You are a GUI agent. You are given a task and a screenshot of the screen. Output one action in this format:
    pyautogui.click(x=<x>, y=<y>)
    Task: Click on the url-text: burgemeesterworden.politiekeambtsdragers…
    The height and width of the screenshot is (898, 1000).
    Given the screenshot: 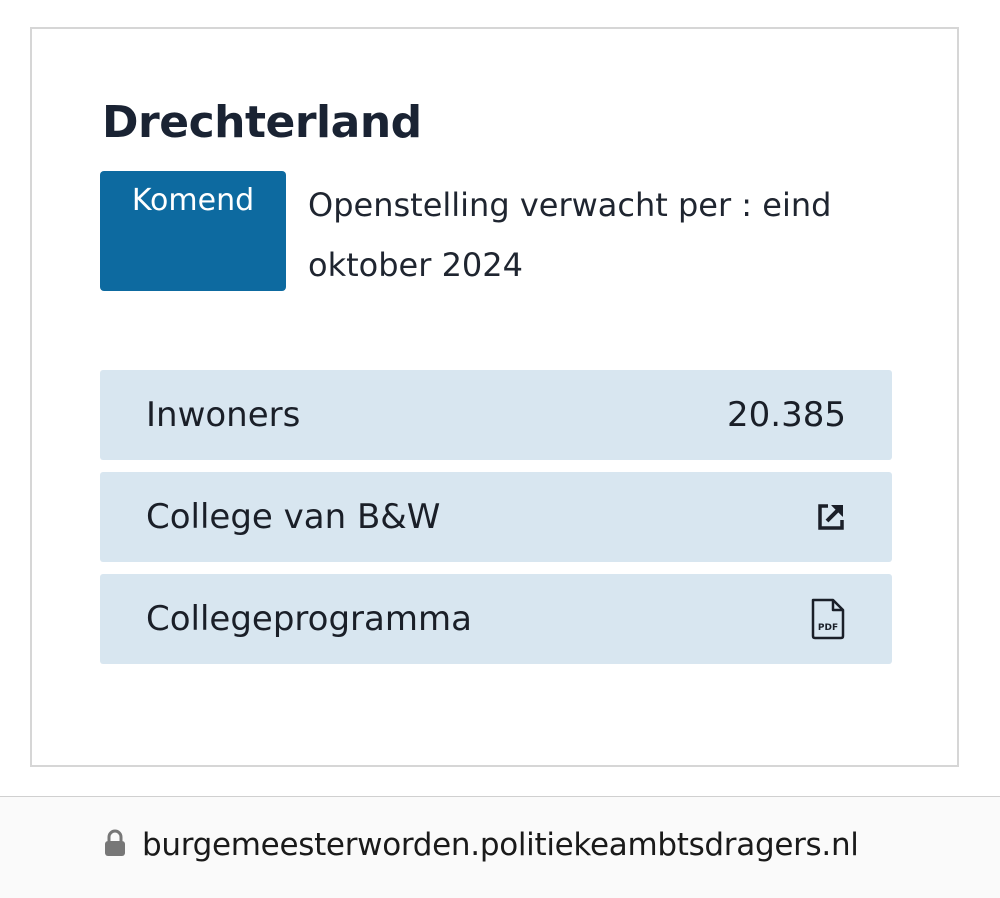 What is the action you would take?
    pyautogui.click(x=500, y=845)
    